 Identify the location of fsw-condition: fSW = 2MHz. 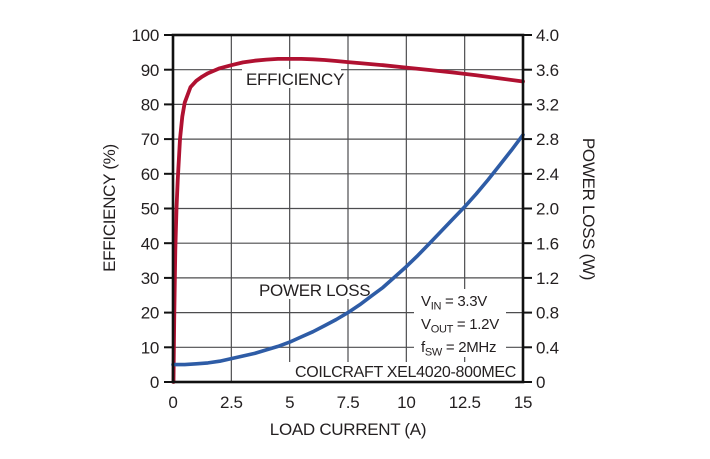
(458, 349).